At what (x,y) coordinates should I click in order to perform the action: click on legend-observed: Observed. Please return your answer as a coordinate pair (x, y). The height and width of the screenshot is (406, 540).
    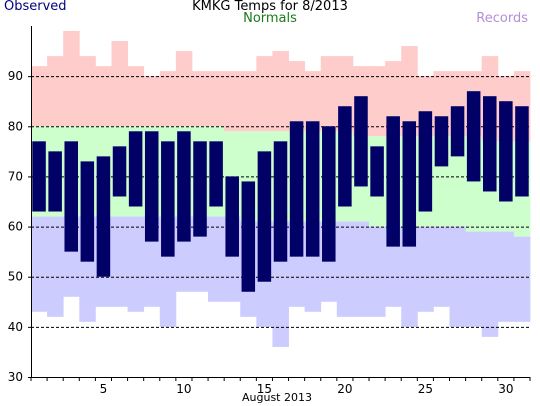
    Looking at the image, I should click on (35, 7).